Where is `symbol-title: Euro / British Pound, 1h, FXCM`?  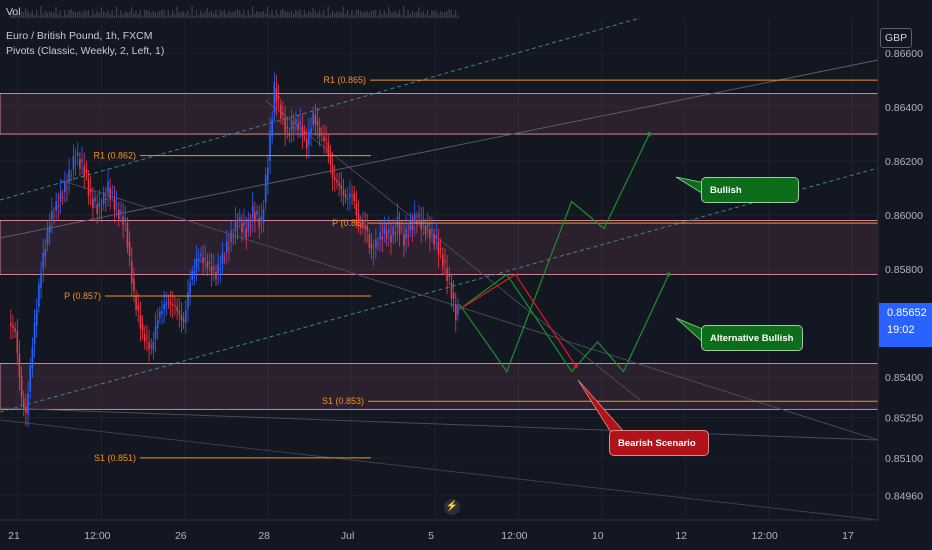 symbol-title: Euro / British Pound, 1h, FXCM is located at coordinates (79, 36).